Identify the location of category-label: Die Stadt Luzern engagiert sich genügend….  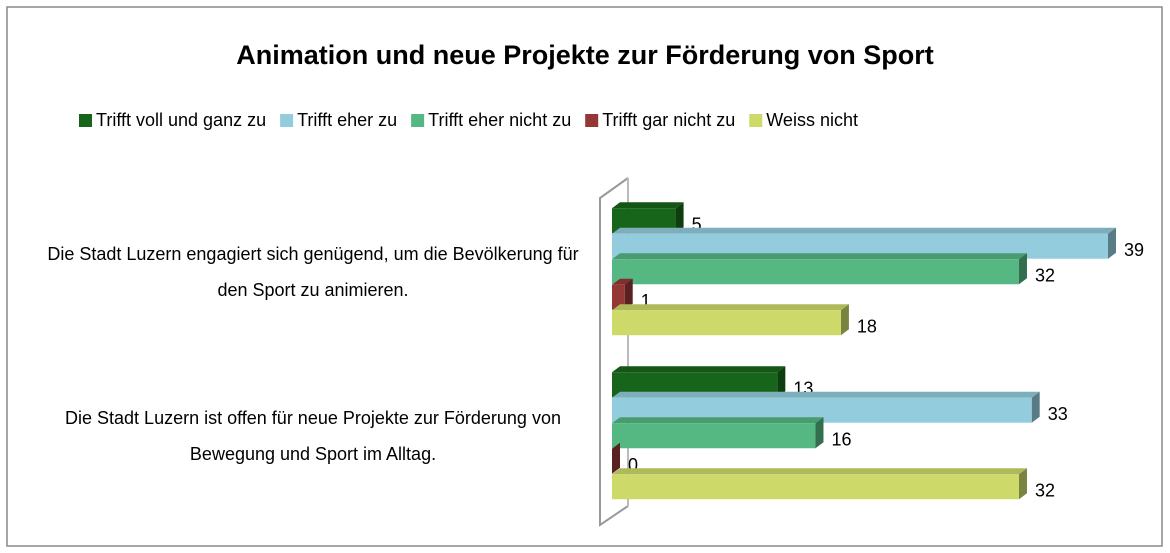
(313, 272).